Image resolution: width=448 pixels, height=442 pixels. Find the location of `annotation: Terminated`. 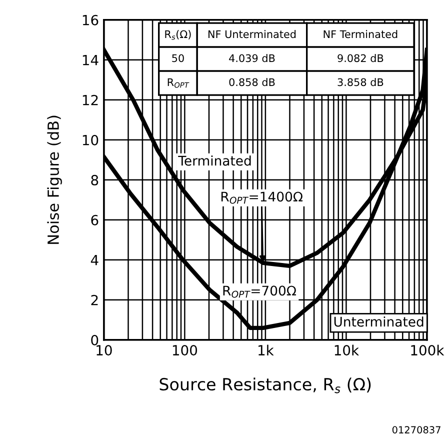

annotation: Terminated is located at coordinates (214, 161).